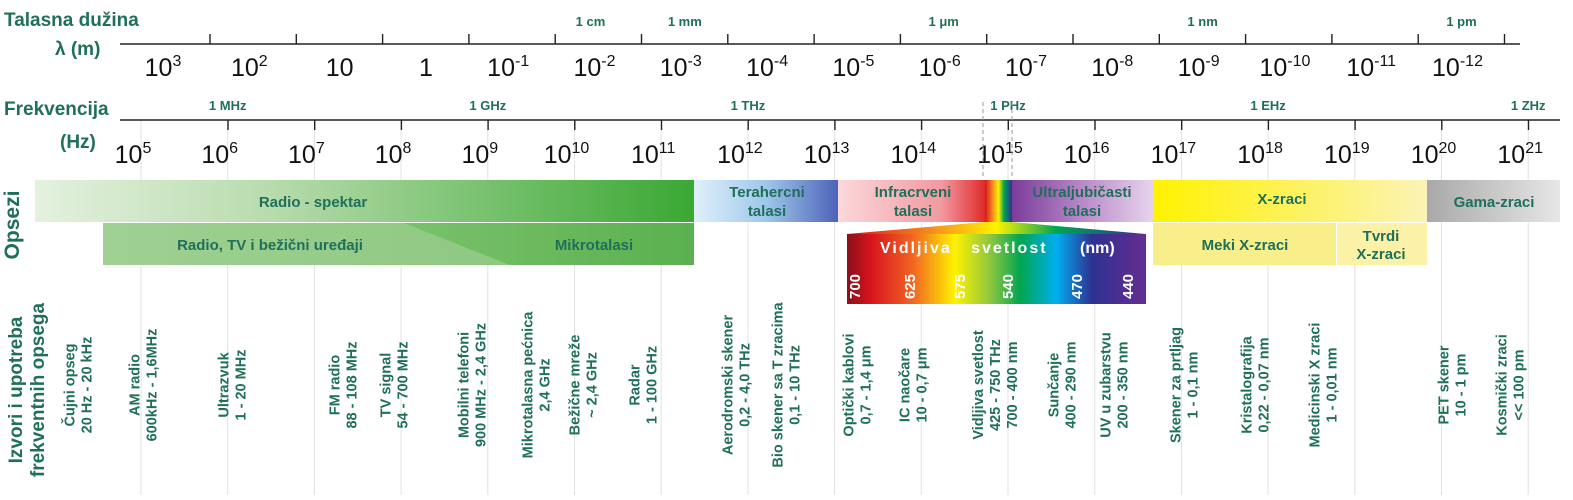 The image size is (1573, 500). Describe the element at coordinates (88, 385) in the screenshot. I see `use-item-line: 20 Hz - 20 kHz` at that location.